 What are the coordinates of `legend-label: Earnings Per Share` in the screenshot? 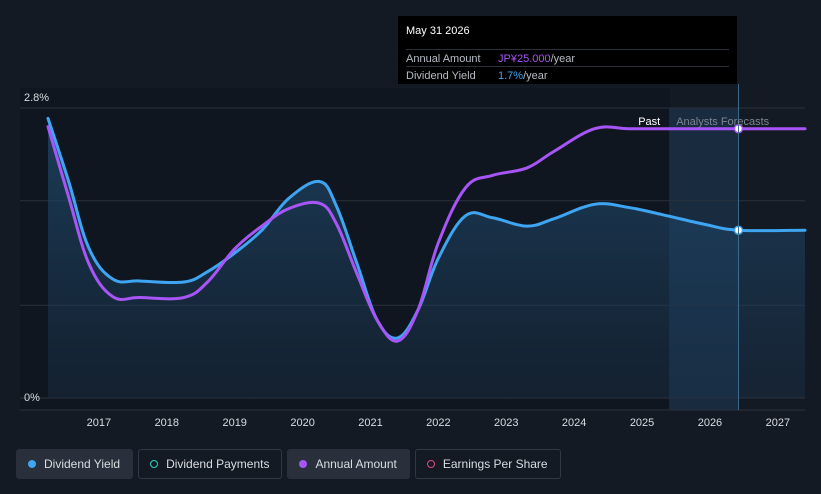 It's located at (495, 464).